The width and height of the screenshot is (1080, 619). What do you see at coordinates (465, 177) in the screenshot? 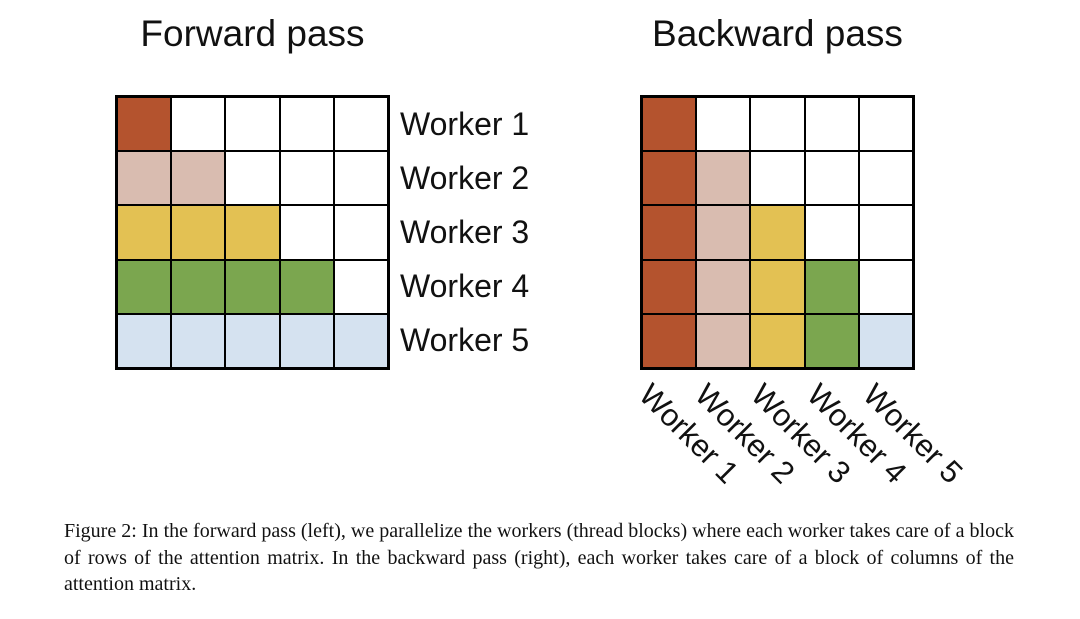
I see `worker-row-label: Worker 2` at bounding box center [465, 177].